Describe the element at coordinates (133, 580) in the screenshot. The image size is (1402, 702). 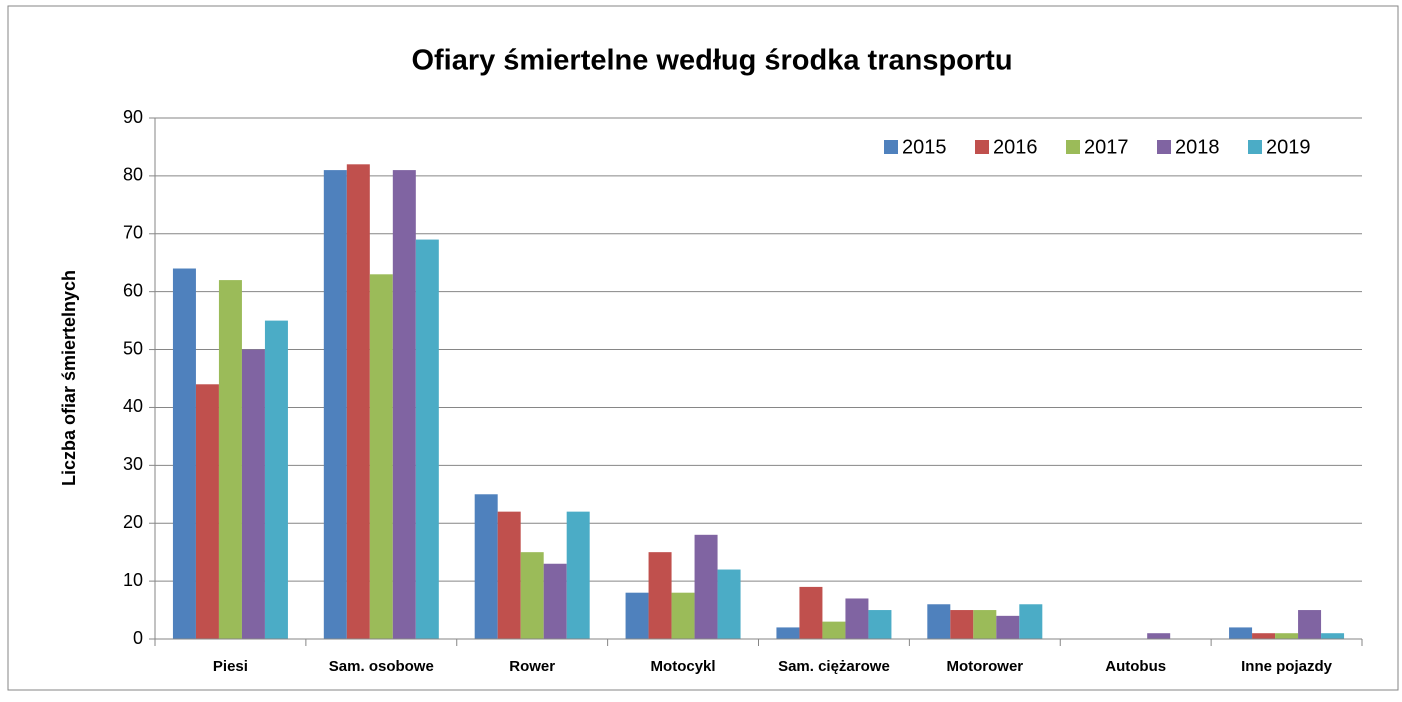
I see `y-tick-label: 10` at that location.